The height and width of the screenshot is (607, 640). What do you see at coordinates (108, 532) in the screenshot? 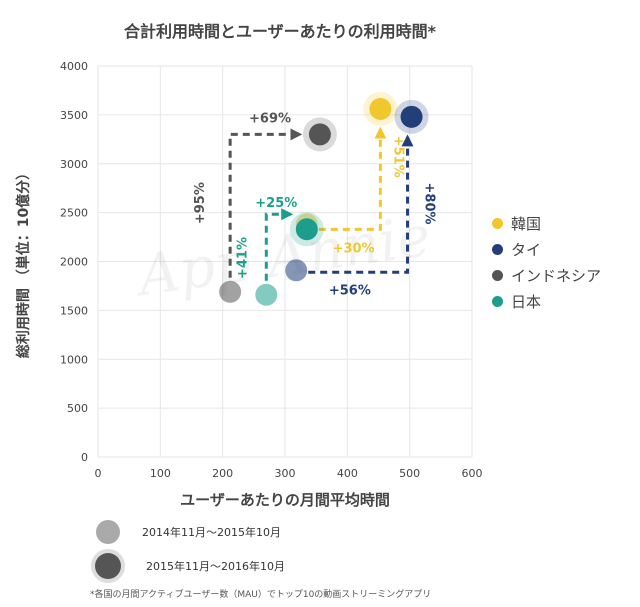
I see `period-dot-2014` at bounding box center [108, 532].